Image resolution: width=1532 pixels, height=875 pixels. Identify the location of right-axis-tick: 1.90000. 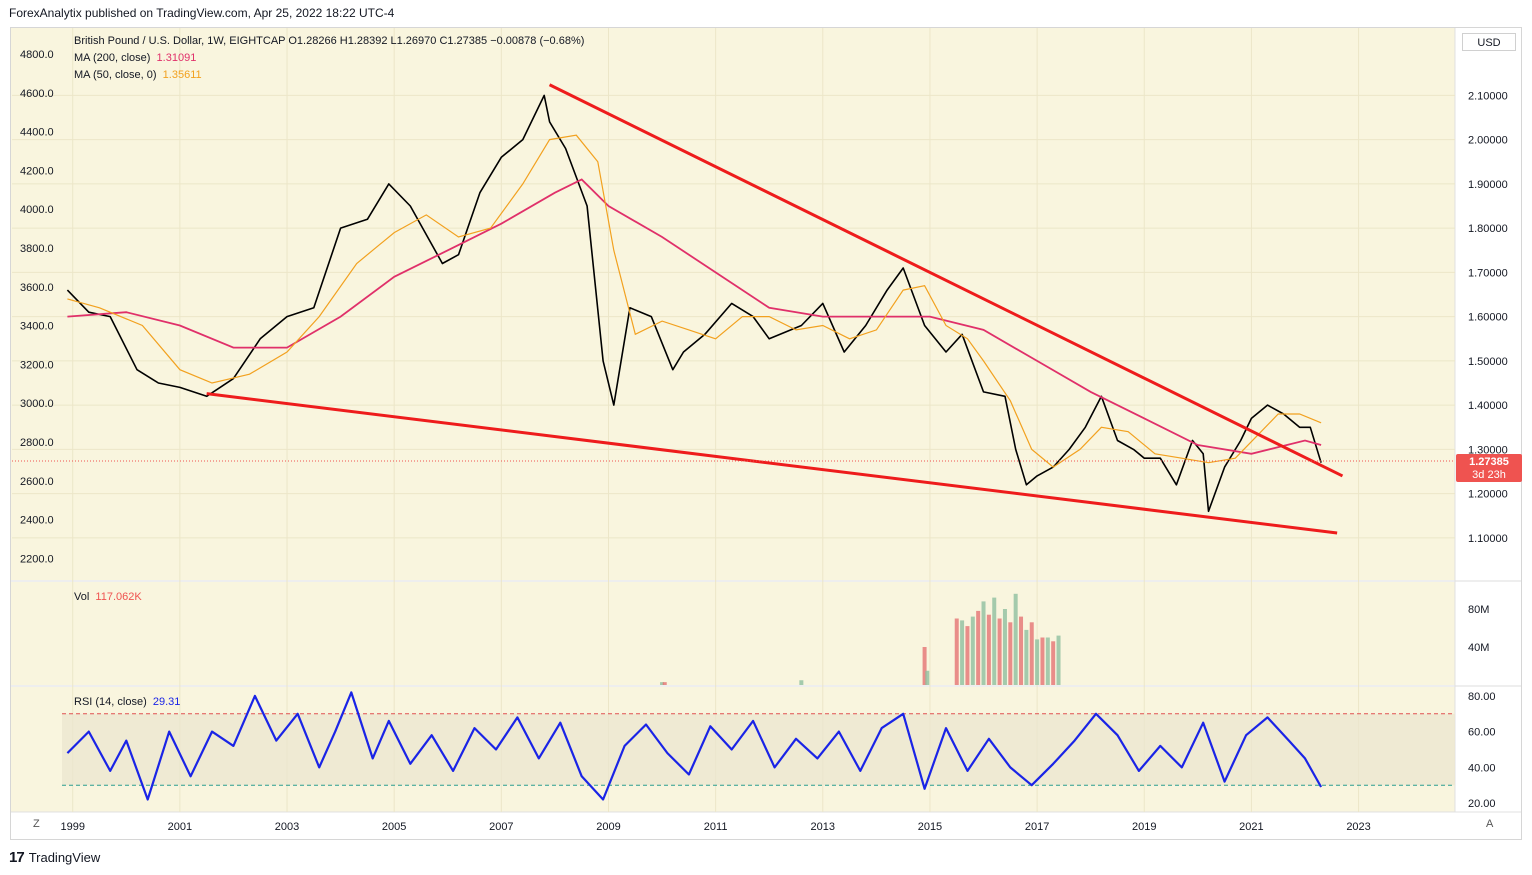
(1488, 185).